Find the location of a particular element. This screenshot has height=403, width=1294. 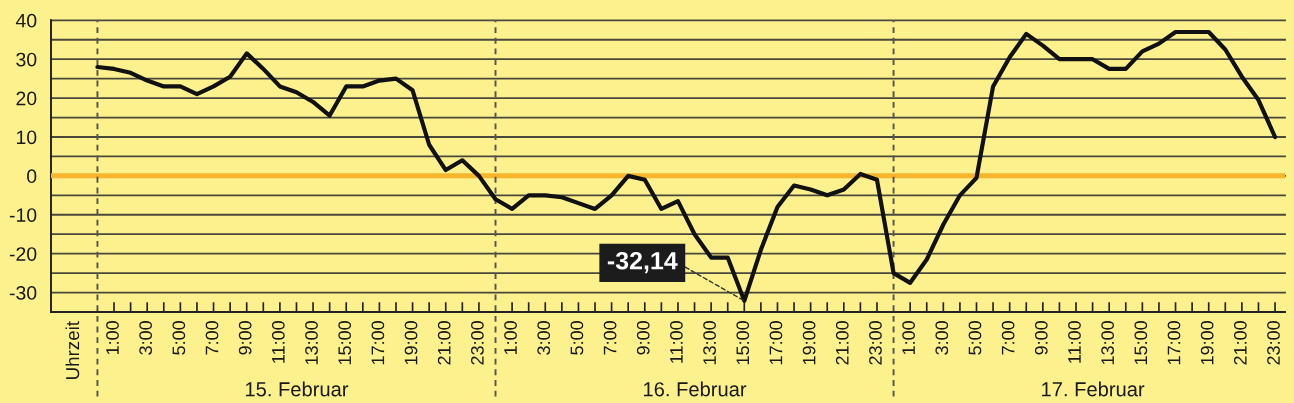

text: 17. Februar is located at coordinates (1093, 389).